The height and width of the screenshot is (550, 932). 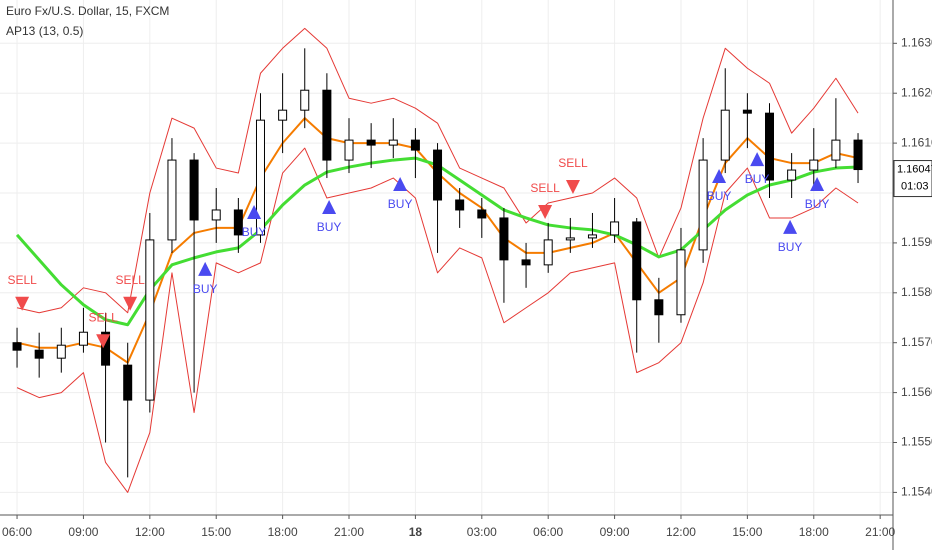 I want to click on y-tick-label: 1.16200, so click(x=916, y=92).